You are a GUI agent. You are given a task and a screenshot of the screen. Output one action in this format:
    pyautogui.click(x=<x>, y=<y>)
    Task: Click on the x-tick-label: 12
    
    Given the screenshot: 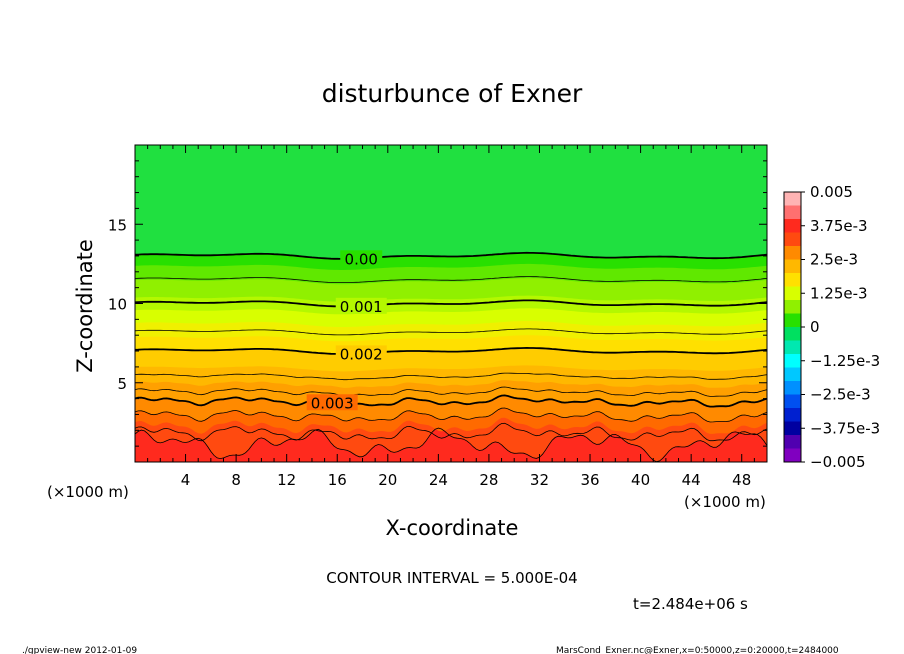 What is the action you would take?
    pyautogui.click(x=286, y=480)
    